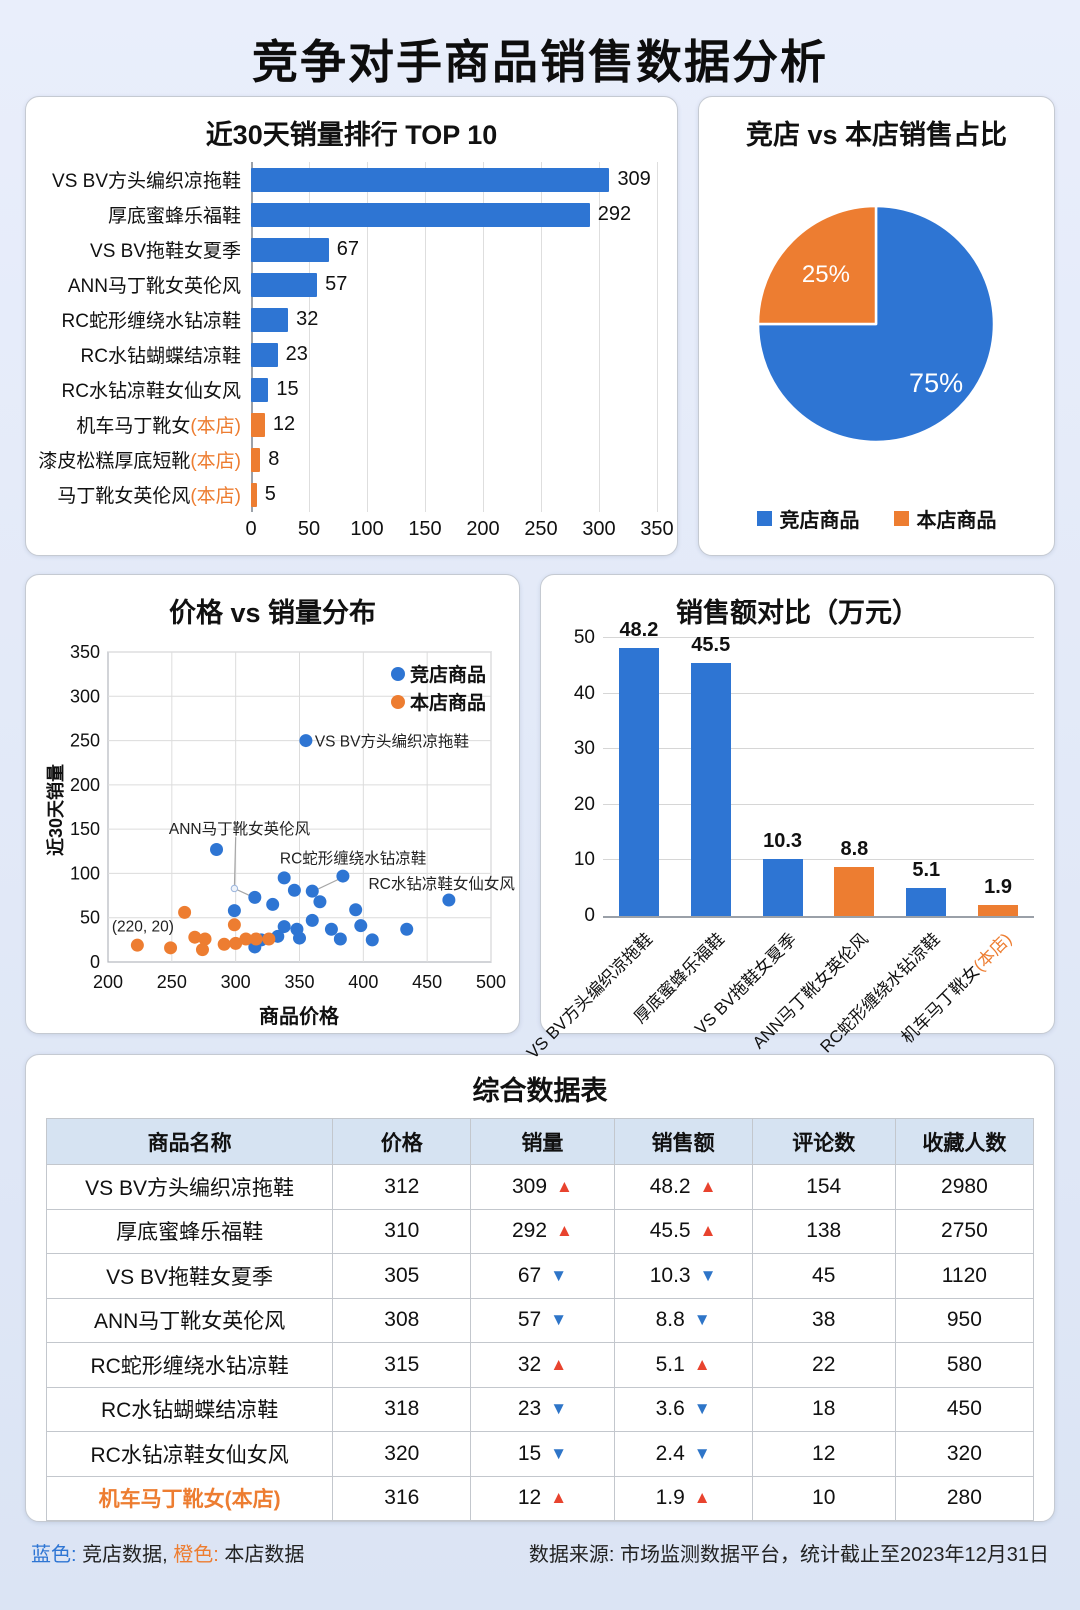 The image size is (1080, 1610). I want to click on scatter-y-tick-label: 350, so click(85, 652).